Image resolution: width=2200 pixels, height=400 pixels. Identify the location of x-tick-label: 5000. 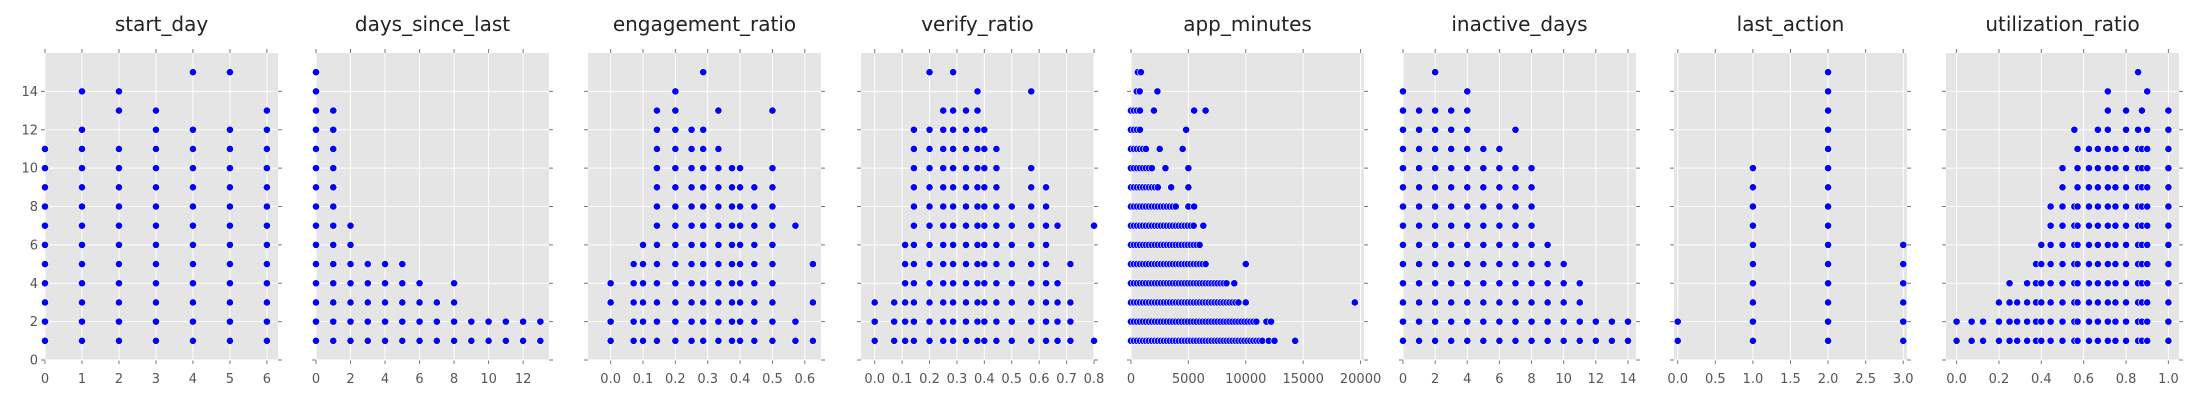
(1188, 379).